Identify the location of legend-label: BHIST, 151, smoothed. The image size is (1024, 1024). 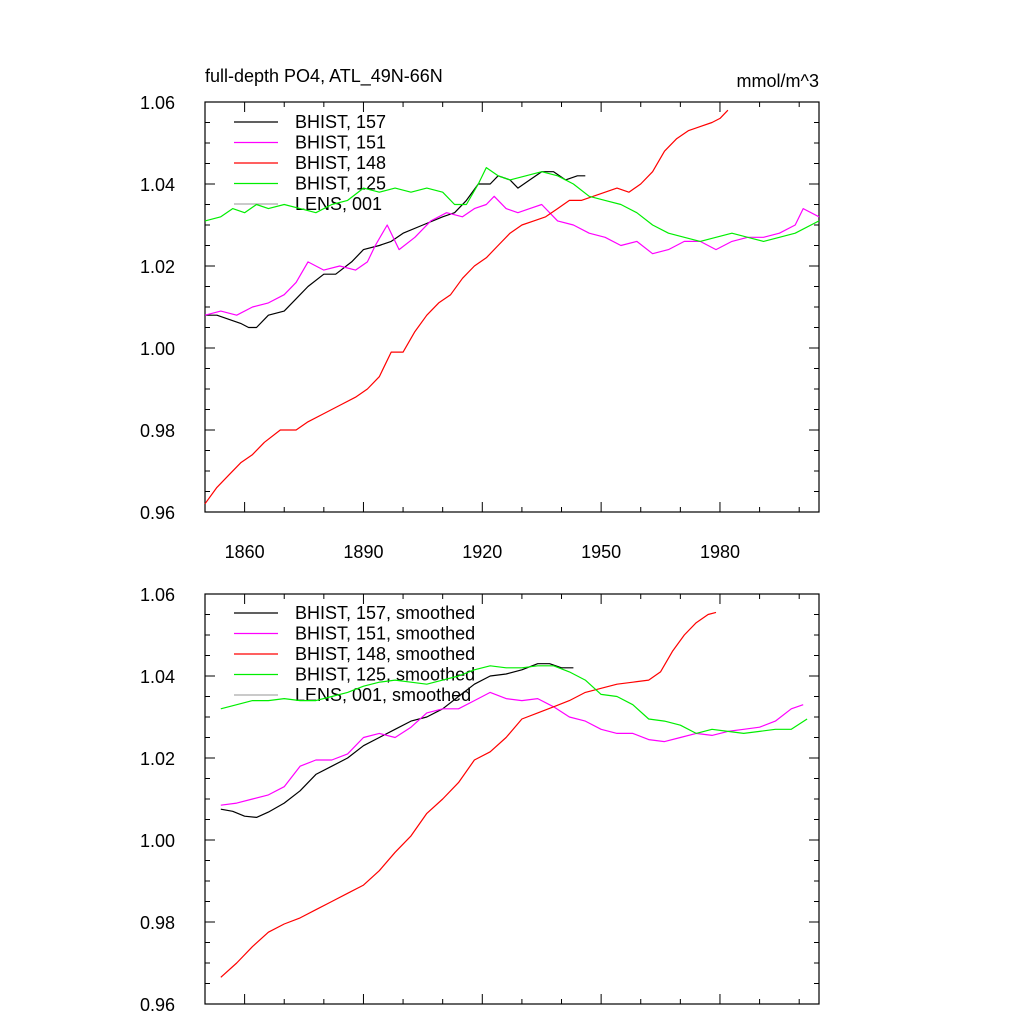
(385, 634).